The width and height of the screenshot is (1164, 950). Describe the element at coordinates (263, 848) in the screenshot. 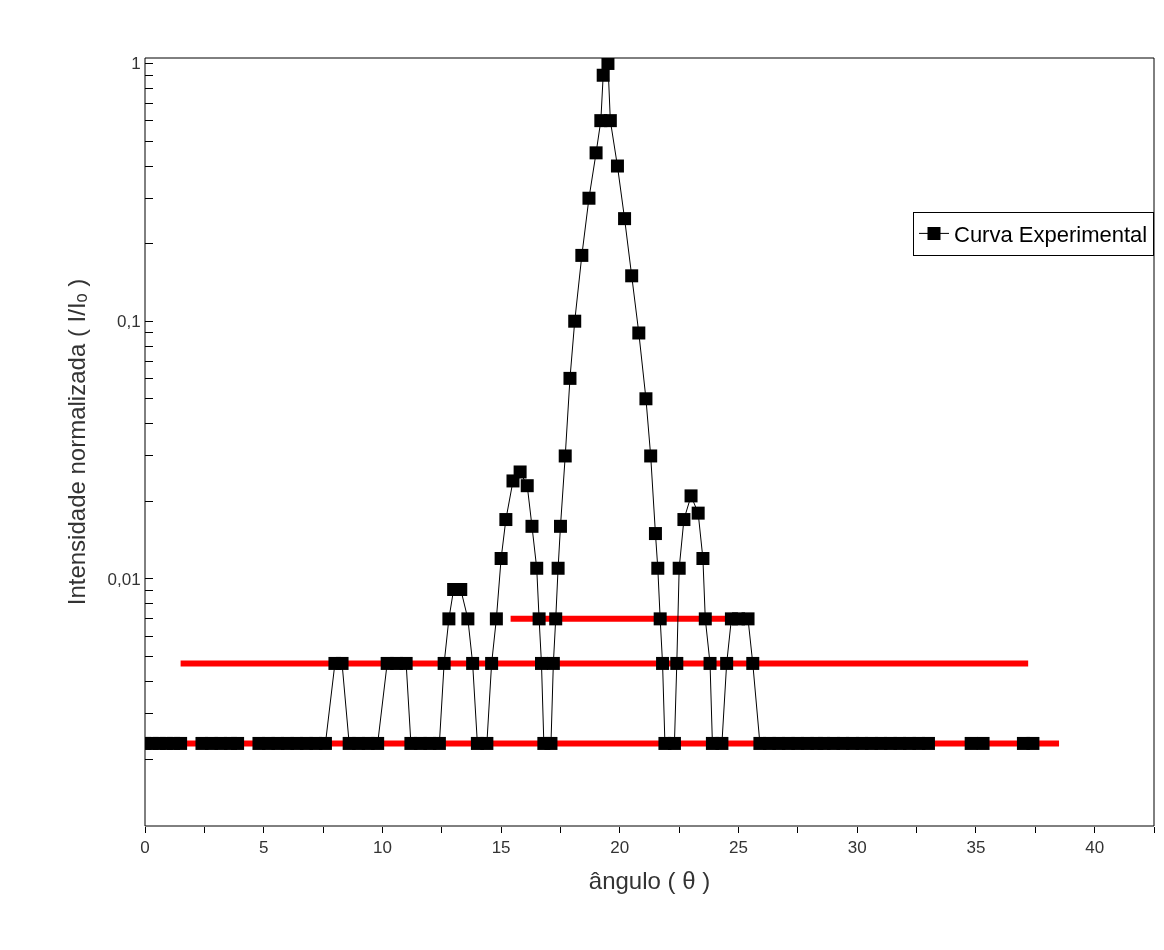

I see `x-tick-label: 5` at that location.